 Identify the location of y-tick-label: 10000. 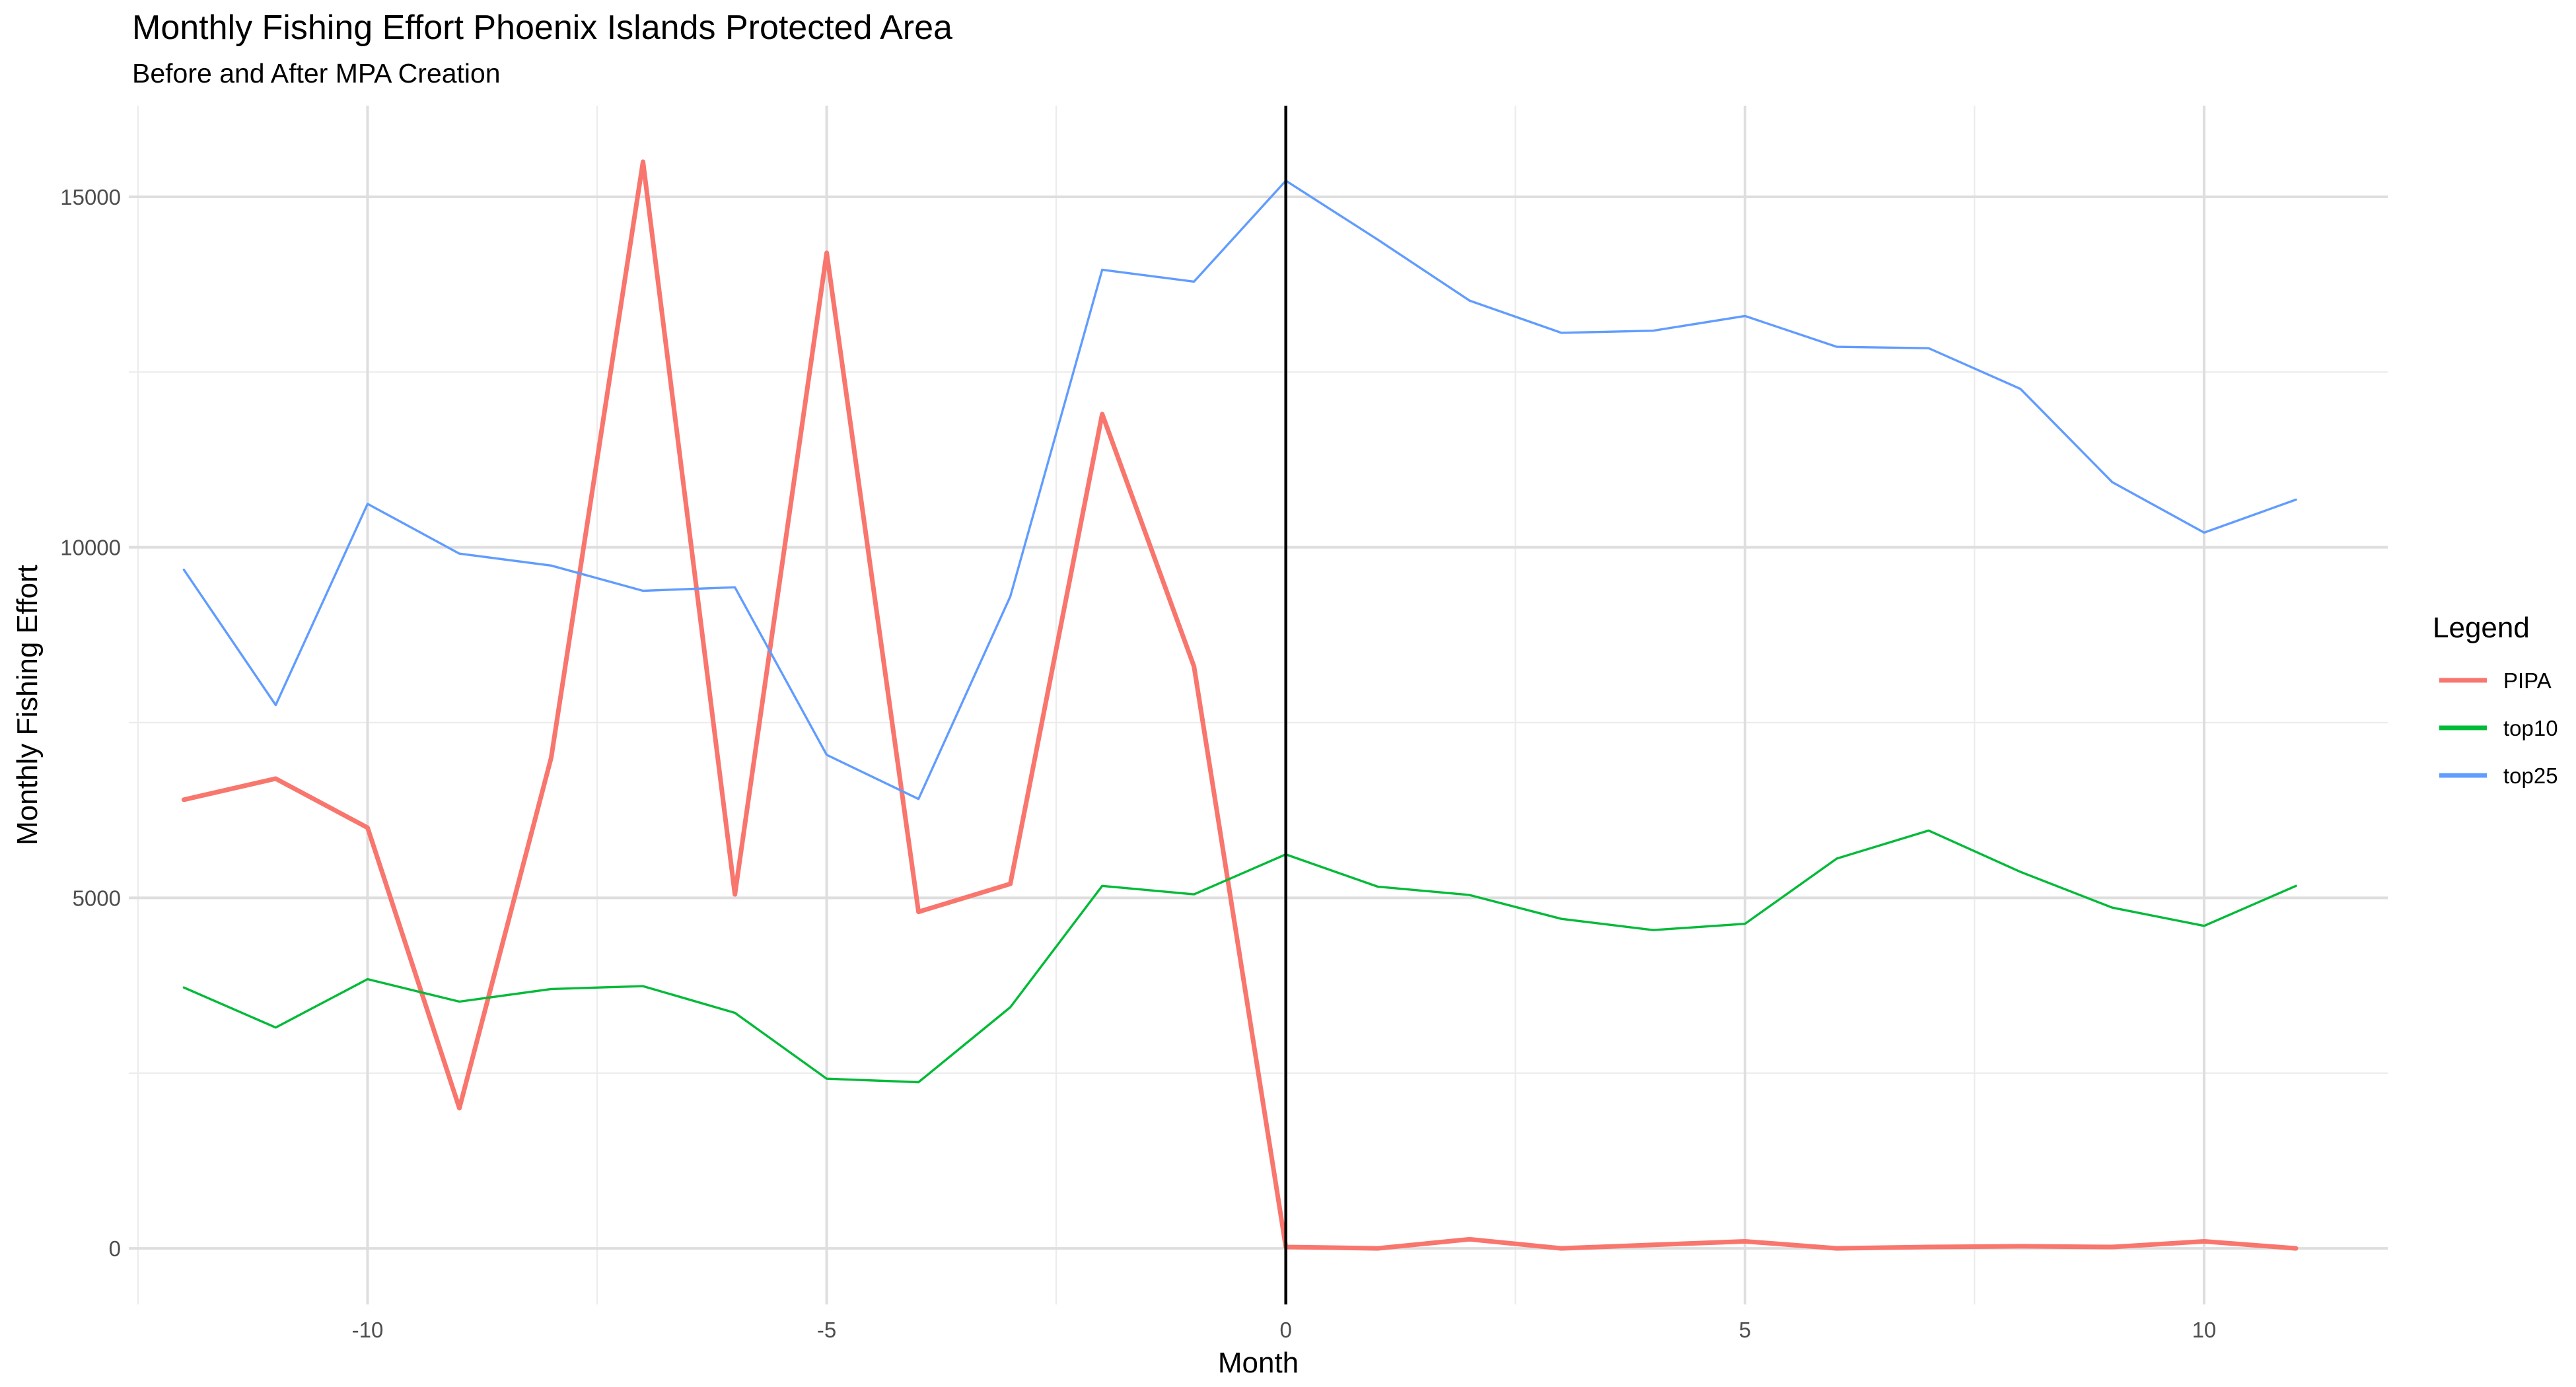
(90, 548).